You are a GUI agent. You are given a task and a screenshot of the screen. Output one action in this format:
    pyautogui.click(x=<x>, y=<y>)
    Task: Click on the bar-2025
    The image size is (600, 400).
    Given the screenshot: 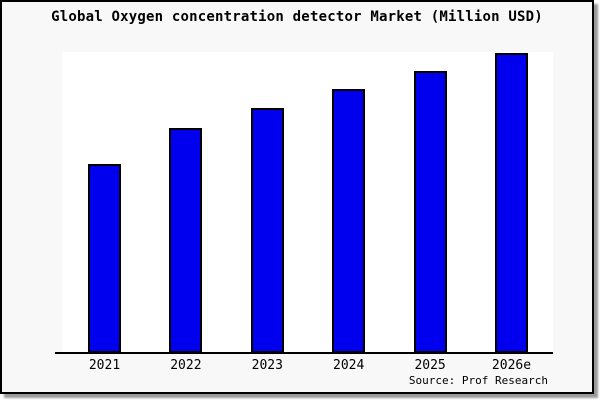 What is the action you would take?
    pyautogui.click(x=430, y=212)
    